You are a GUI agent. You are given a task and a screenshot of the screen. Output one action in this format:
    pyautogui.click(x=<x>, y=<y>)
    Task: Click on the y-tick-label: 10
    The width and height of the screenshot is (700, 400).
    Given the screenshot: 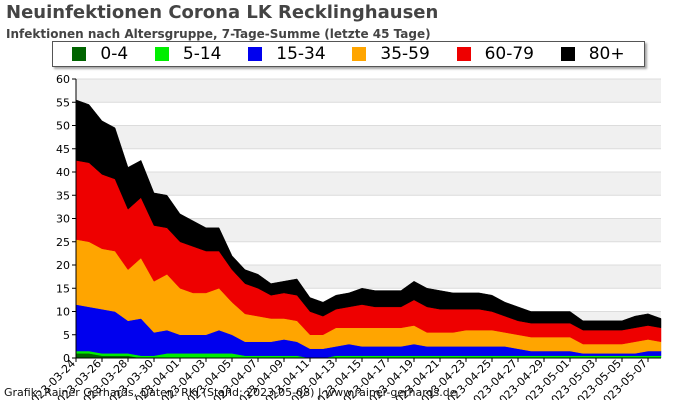 What is the action you would take?
    pyautogui.click(x=63, y=312)
    